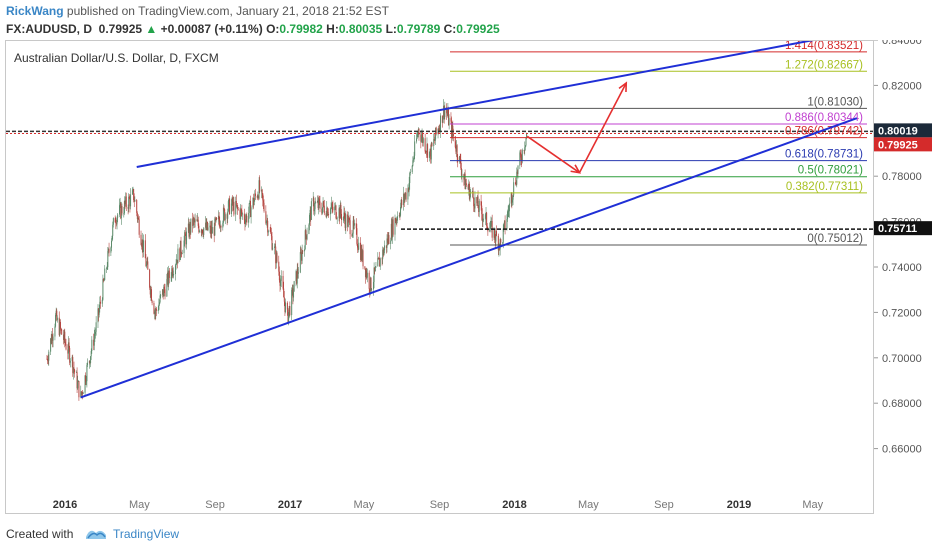  What do you see at coordinates (902, 313) in the screenshot?
I see `price-tick-label: 0.72000` at bounding box center [902, 313].